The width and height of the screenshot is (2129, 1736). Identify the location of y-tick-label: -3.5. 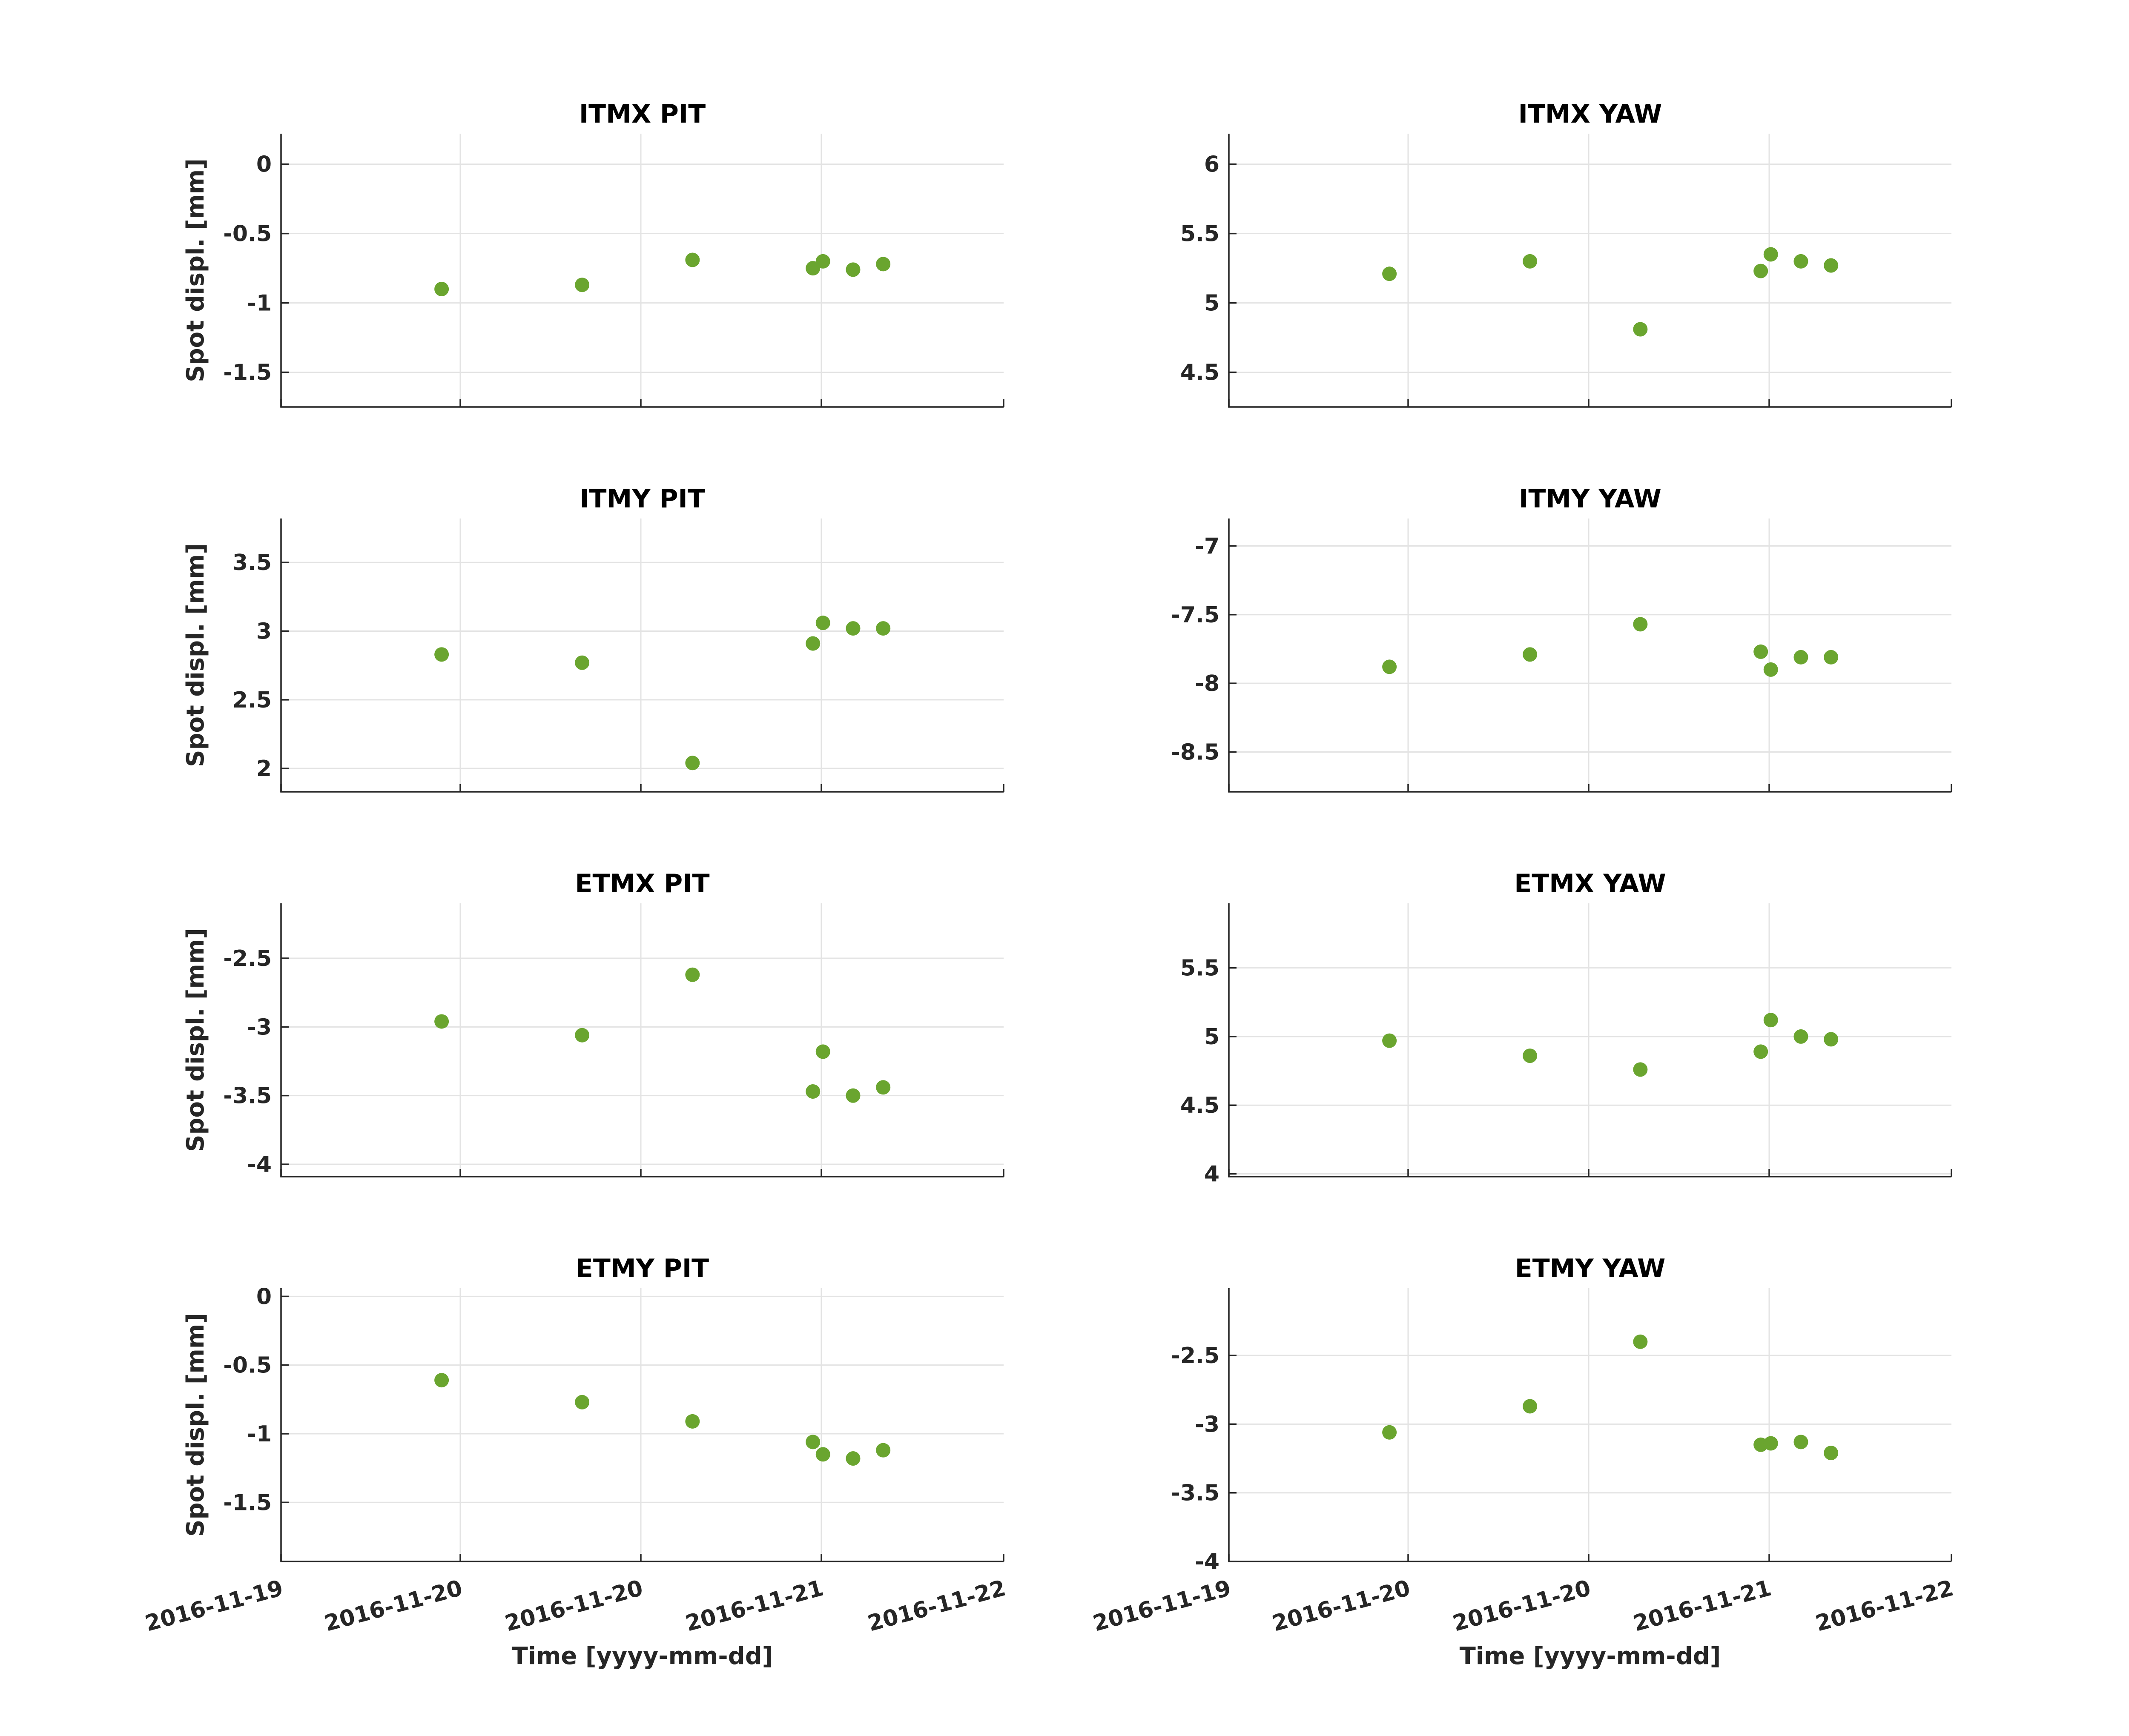
(248, 1096).